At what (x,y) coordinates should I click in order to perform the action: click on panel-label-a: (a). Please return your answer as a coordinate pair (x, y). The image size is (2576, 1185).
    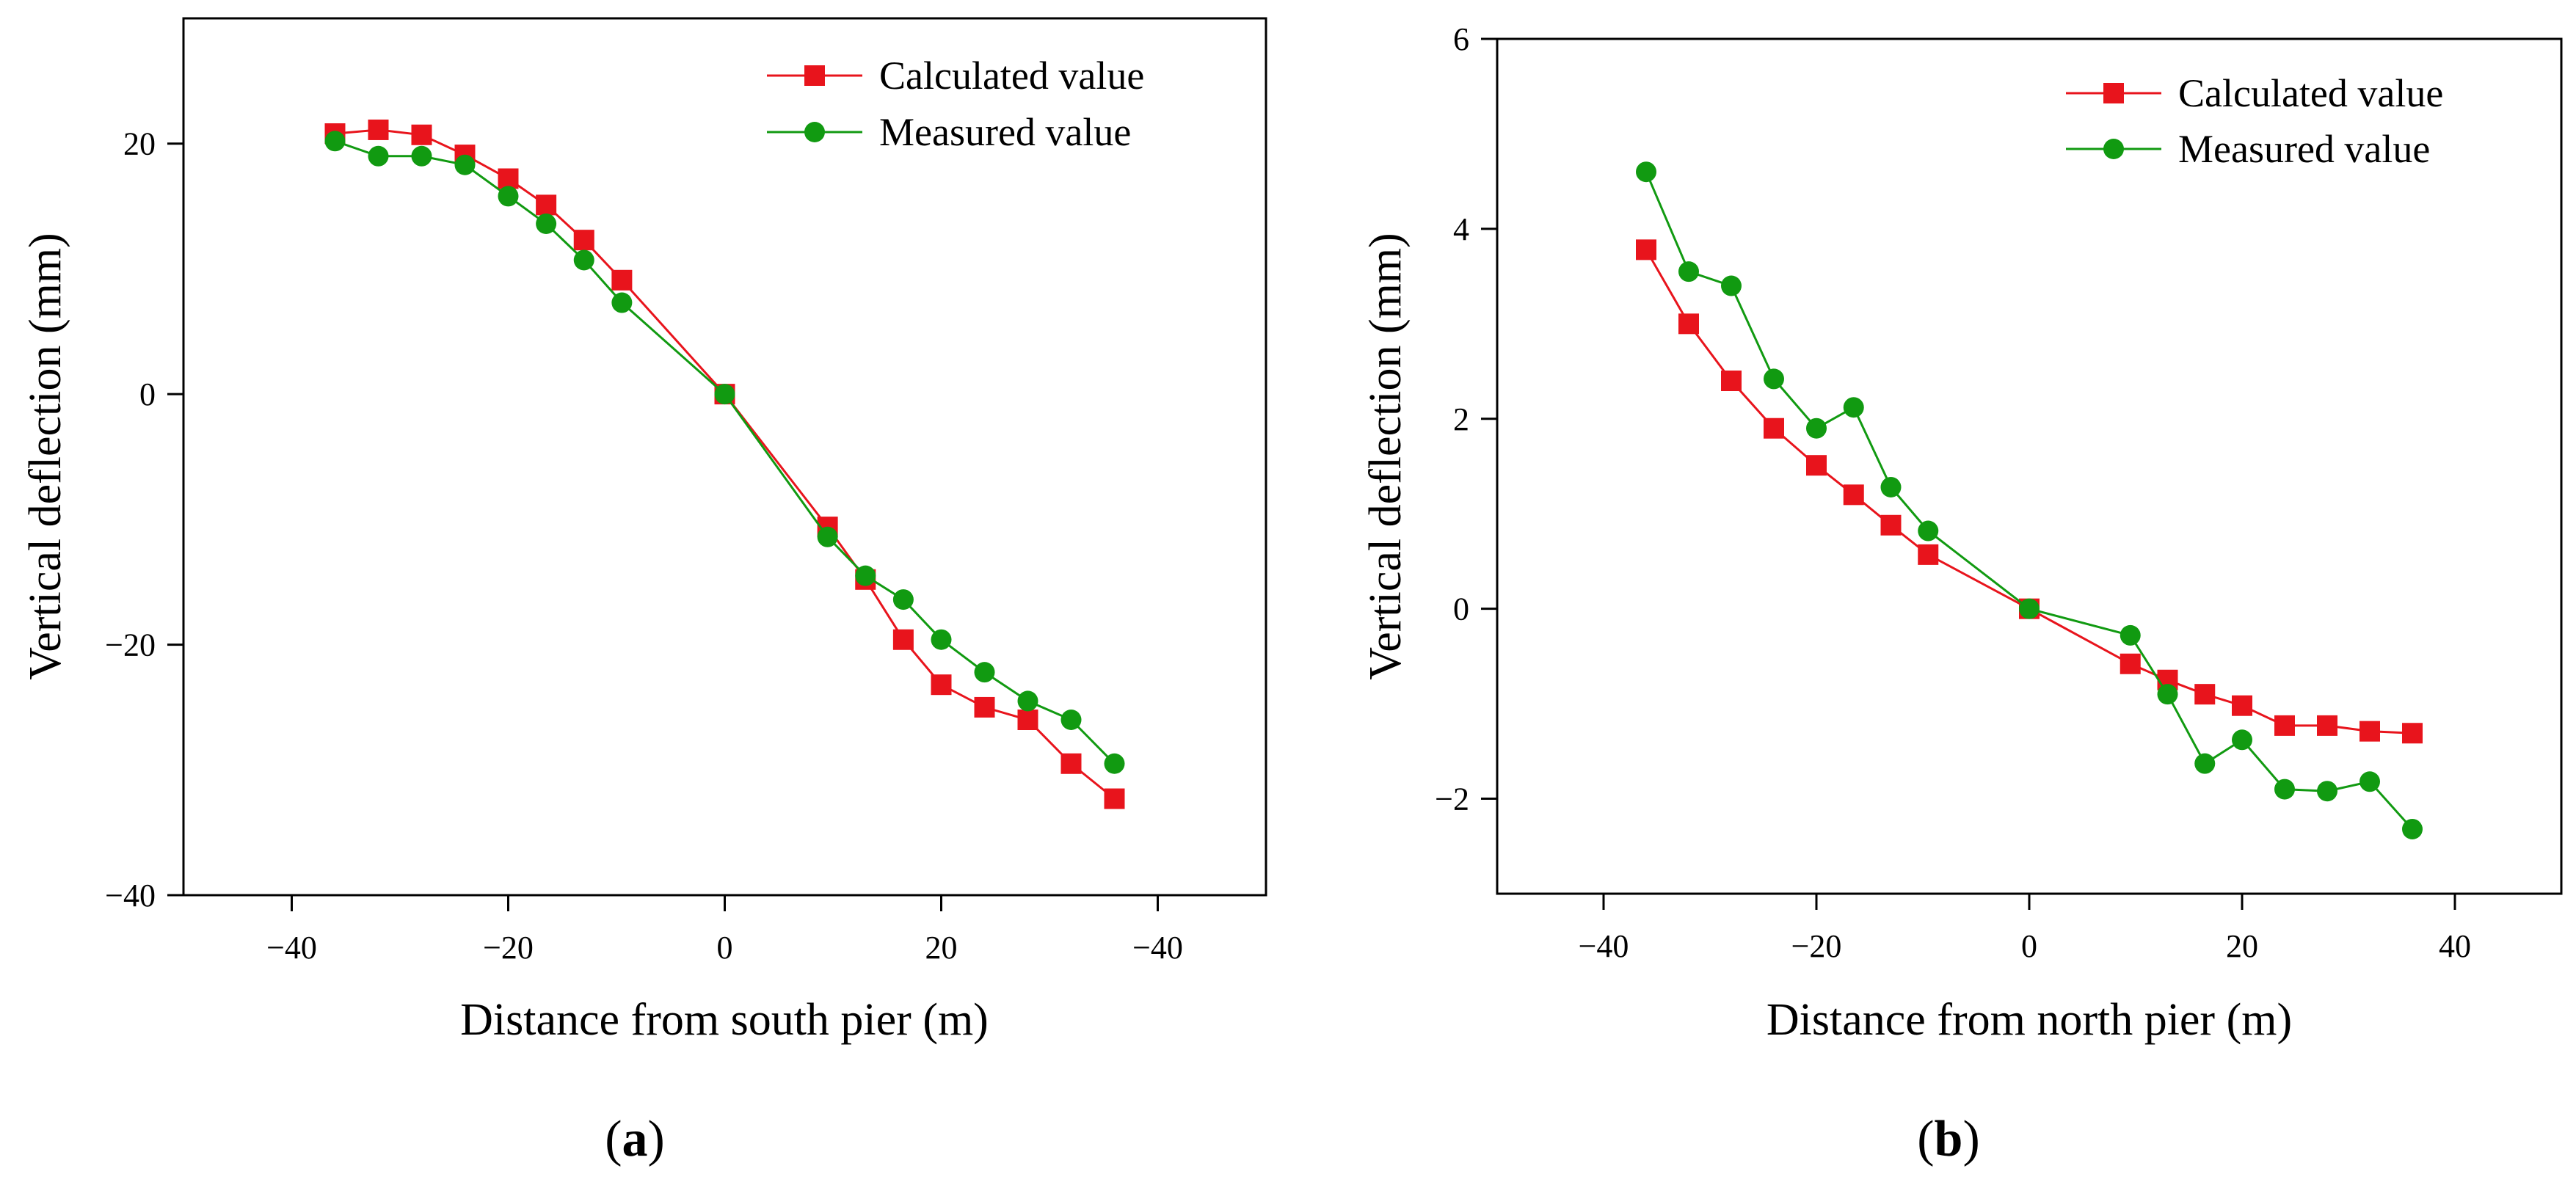
    Looking at the image, I should click on (635, 1139).